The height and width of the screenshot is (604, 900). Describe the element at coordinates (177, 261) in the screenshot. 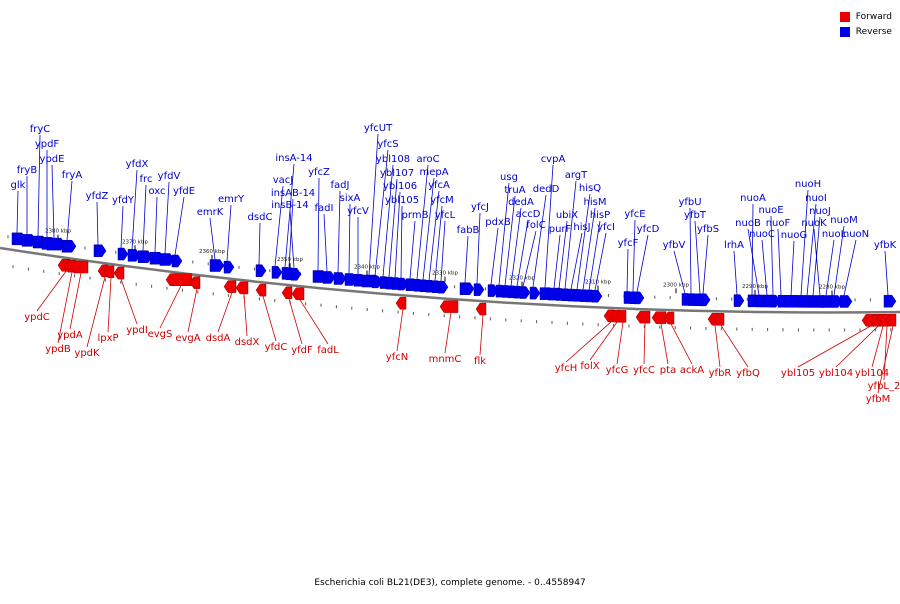

I see `gene-arrow-yfde` at that location.